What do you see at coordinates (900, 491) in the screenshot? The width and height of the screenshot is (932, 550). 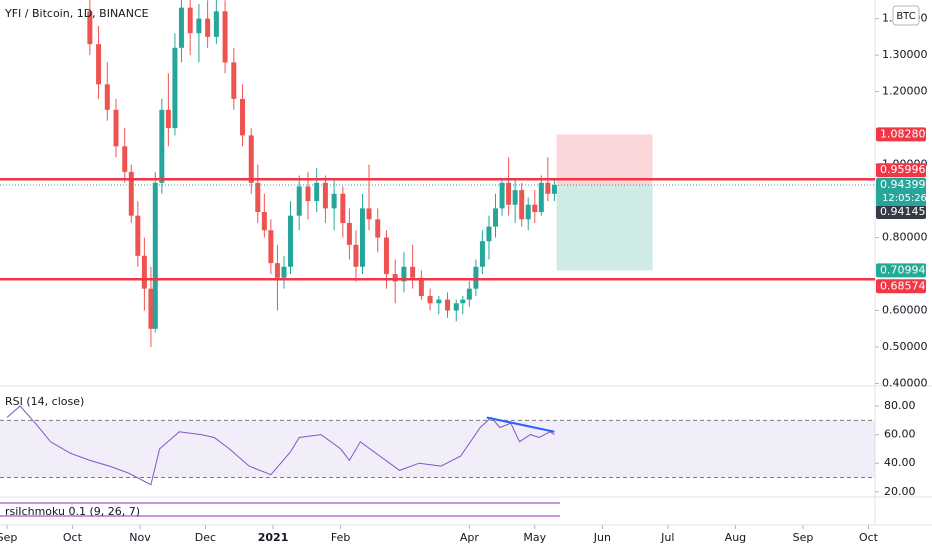 I see `rsi-tick-label: 20.00` at bounding box center [900, 491].